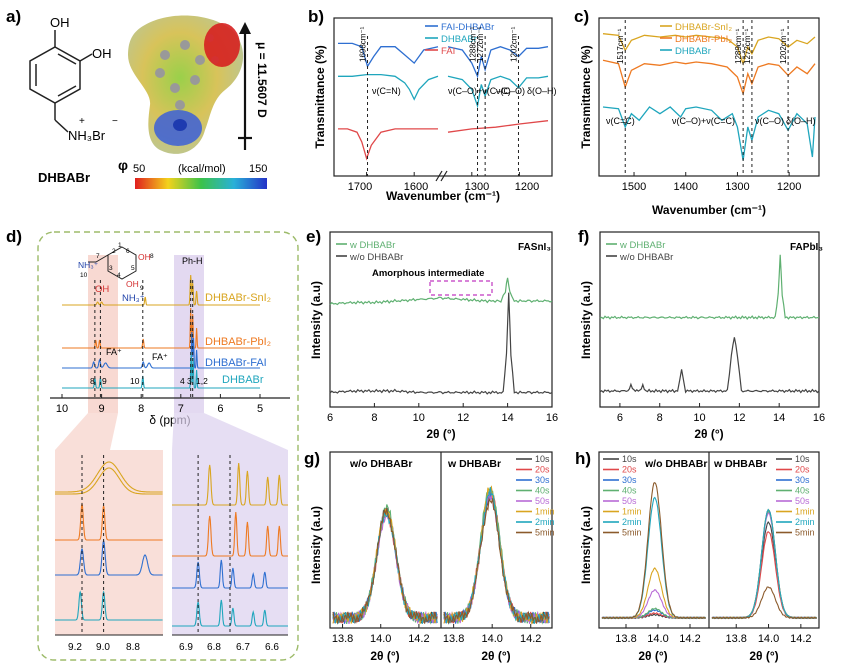 The width and height of the screenshot is (845, 665). Describe the element at coordinates (513, 44) in the screenshot. I see `peak-label: 1202cm⁻¹` at that location.